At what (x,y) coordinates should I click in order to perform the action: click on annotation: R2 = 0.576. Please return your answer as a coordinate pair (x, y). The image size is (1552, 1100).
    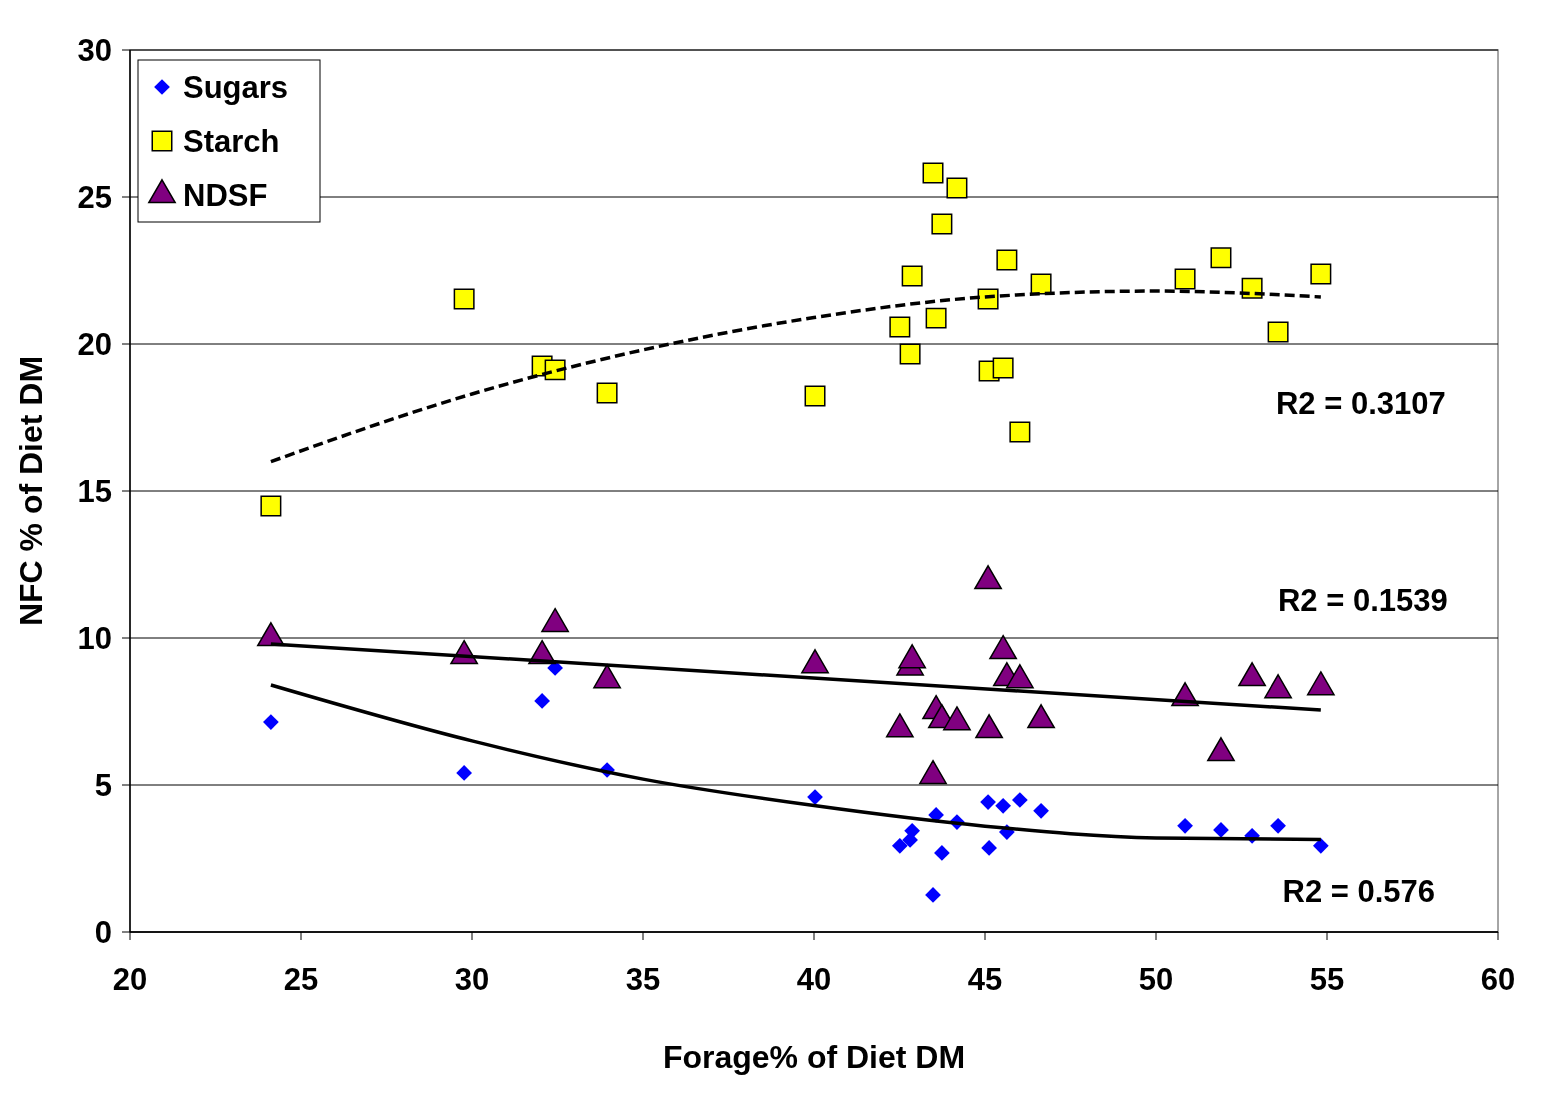
    Looking at the image, I should click on (1359, 892).